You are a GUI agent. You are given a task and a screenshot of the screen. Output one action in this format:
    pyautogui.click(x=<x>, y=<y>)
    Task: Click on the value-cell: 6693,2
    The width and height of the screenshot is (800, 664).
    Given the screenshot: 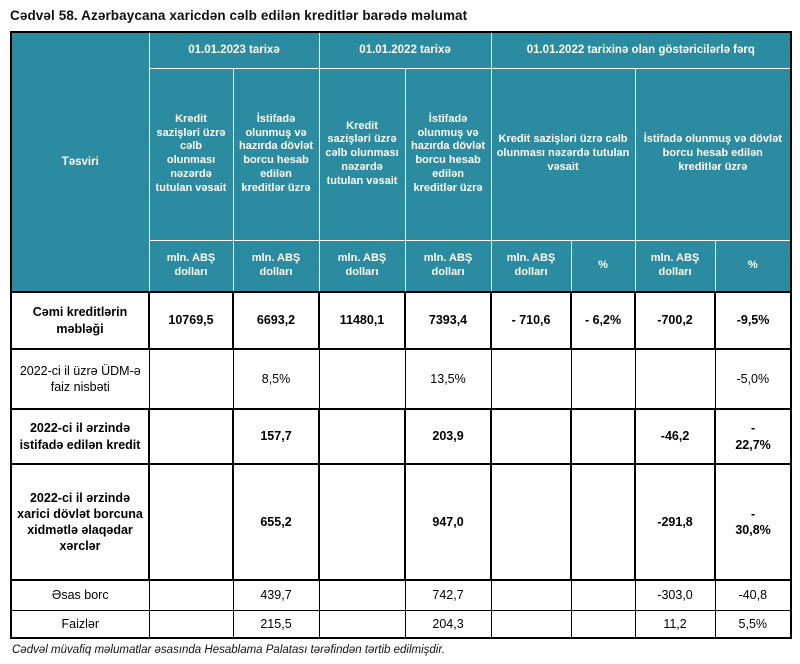 What is the action you would take?
    pyautogui.click(x=276, y=320)
    